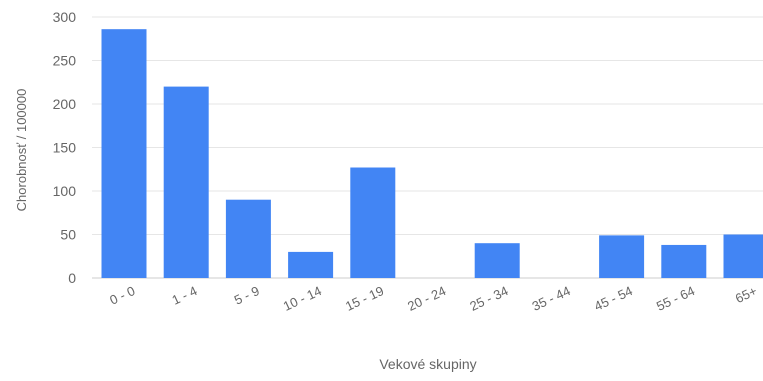 This screenshot has width=763, height=381. What do you see at coordinates (675, 298) in the screenshot?
I see `x-tick-label: 55 - 64` at bounding box center [675, 298].